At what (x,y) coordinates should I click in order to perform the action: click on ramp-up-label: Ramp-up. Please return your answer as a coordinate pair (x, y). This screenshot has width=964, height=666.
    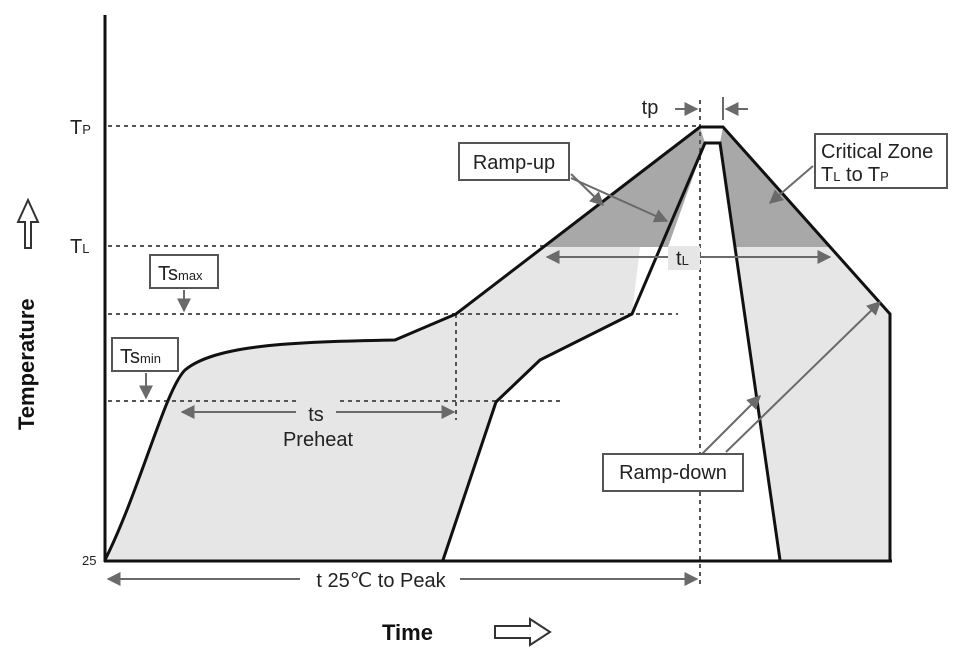
    Looking at the image, I should click on (514, 163).